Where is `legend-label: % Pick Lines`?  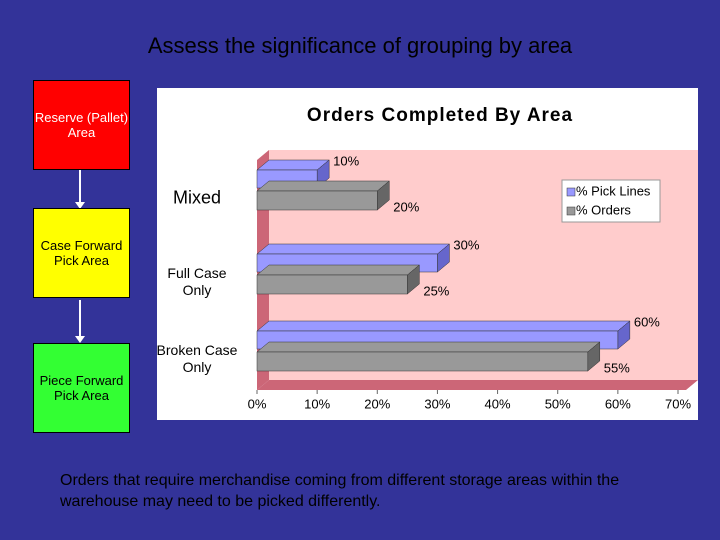
legend-label: % Pick Lines is located at coordinates (613, 190).